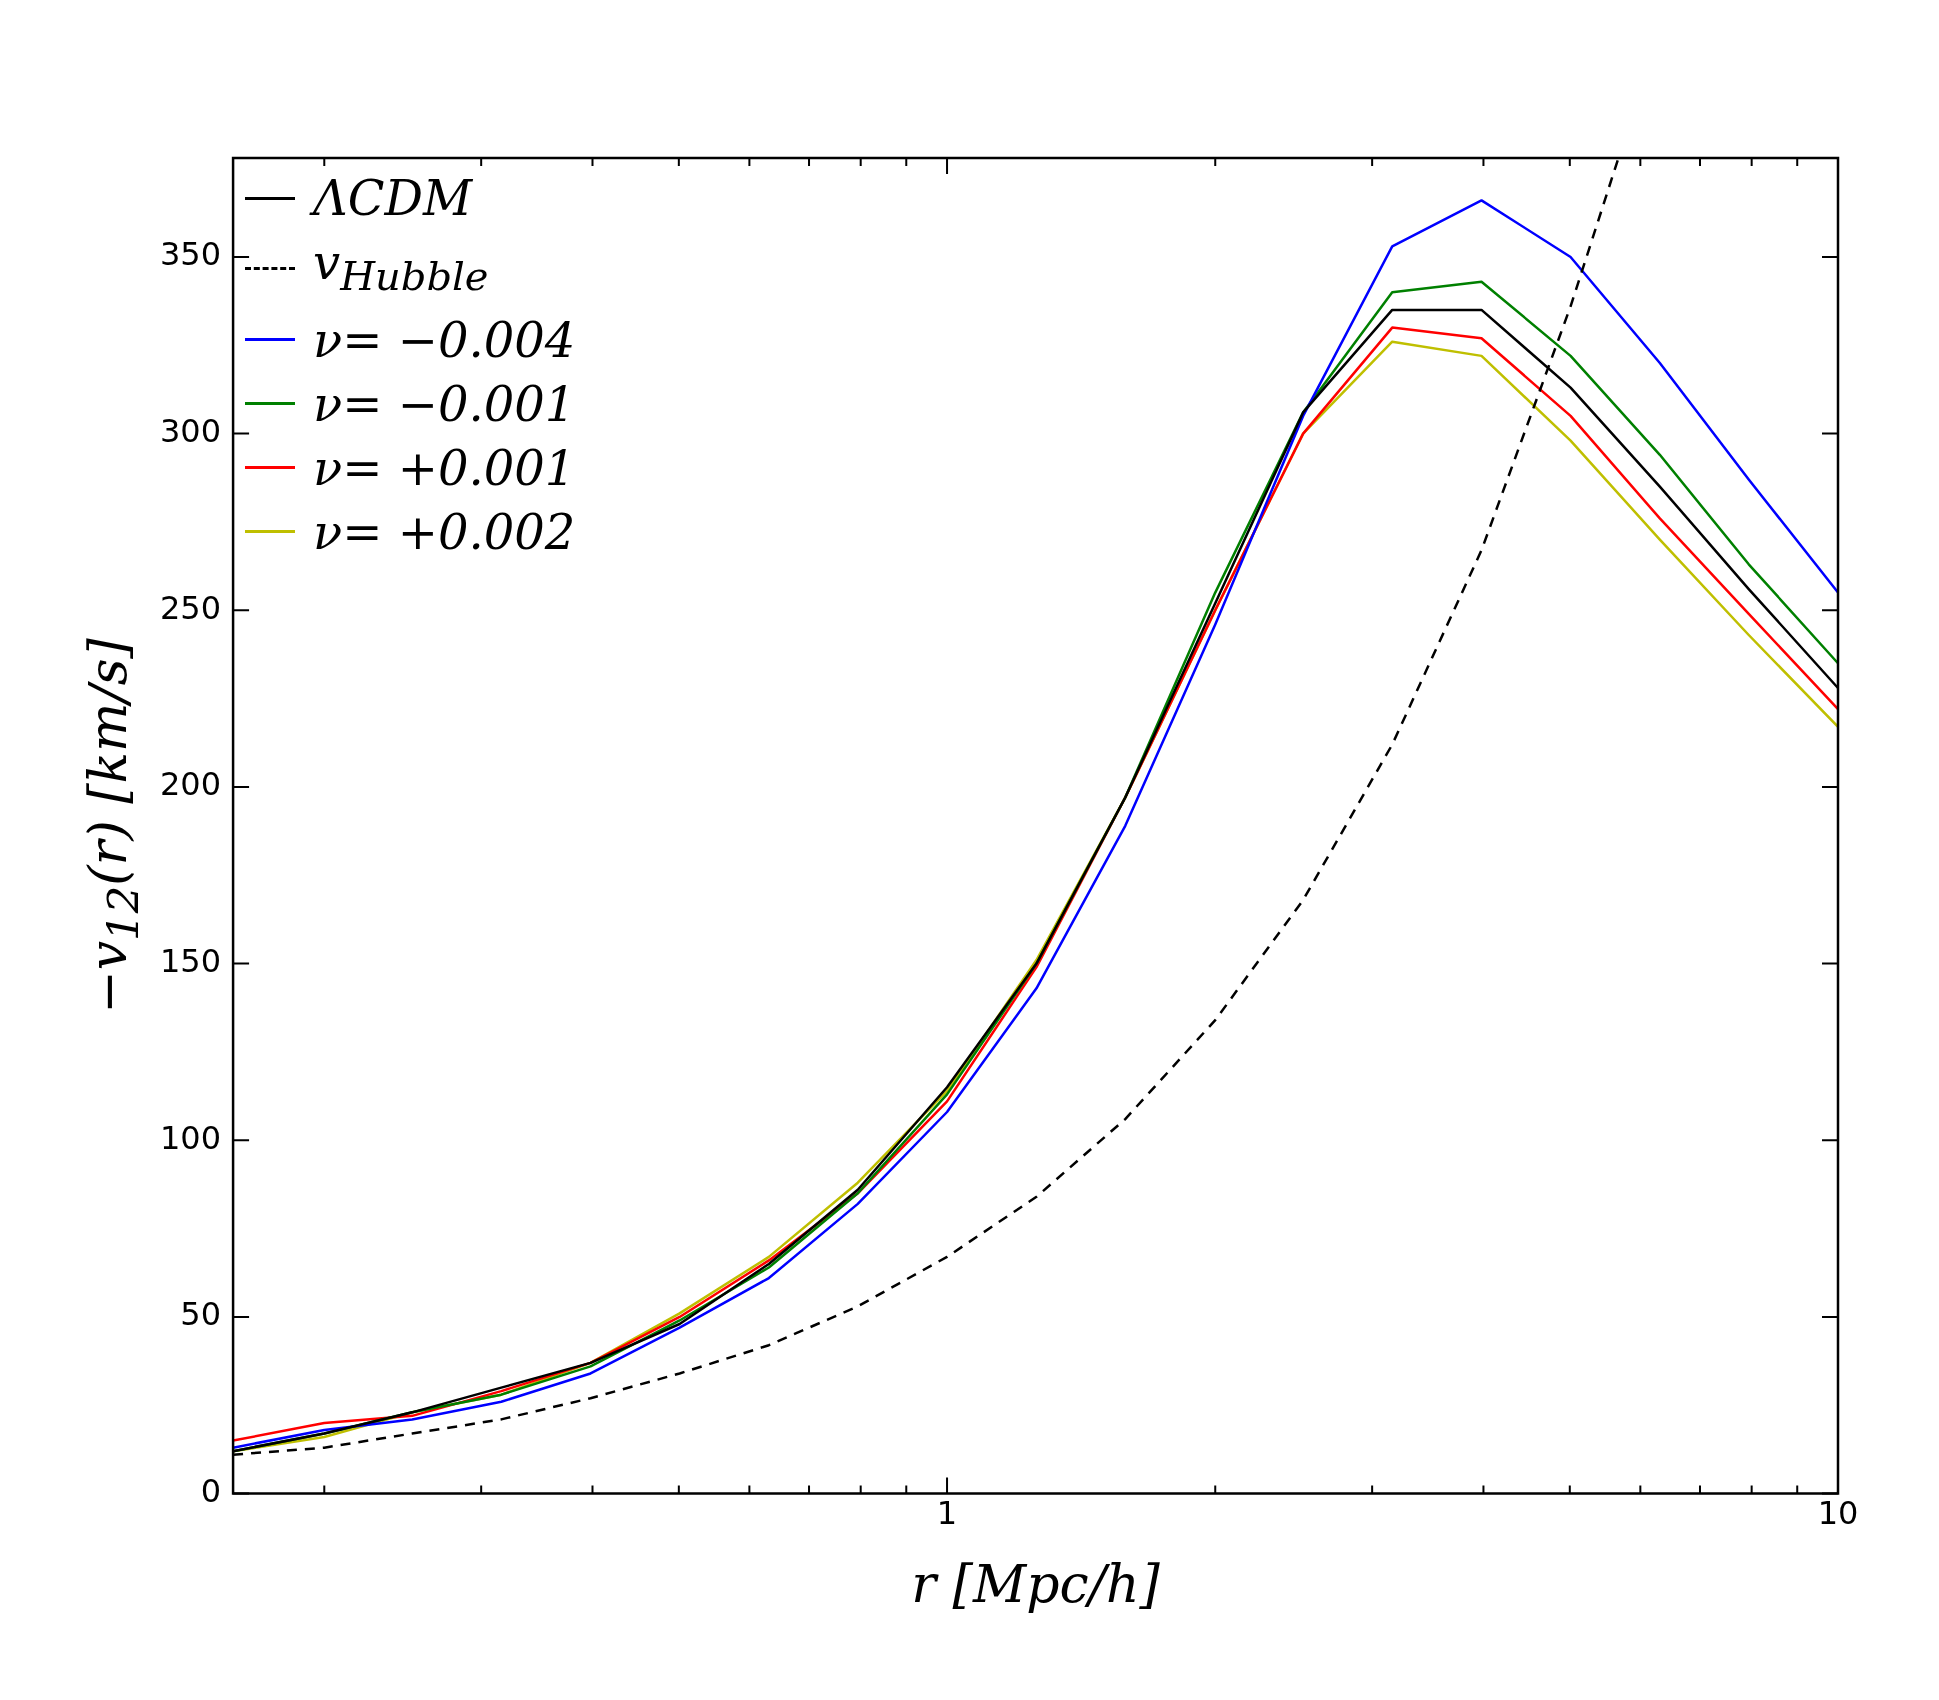  Describe the element at coordinates (444, 468) in the screenshot. I see `legend-label: ν= +0.001` at that location.